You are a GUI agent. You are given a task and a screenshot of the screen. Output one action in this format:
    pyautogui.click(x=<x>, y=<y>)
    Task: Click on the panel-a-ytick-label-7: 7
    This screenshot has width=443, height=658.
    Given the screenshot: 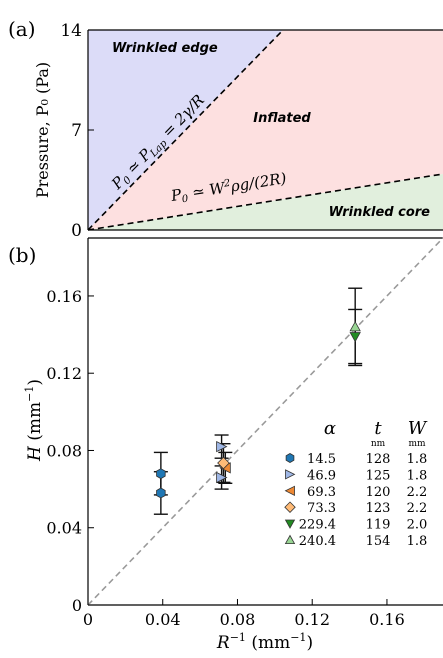 What is the action you would take?
    pyautogui.click(x=76, y=131)
    